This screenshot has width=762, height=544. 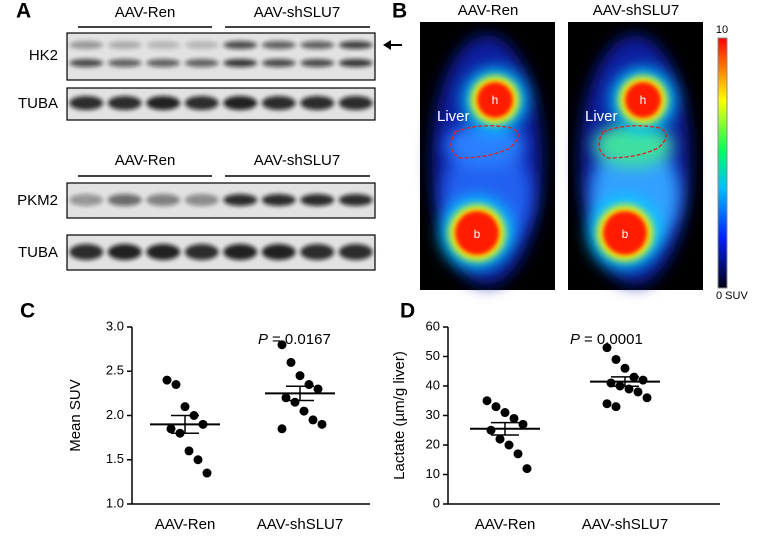 What do you see at coordinates (575, 339) in the screenshot?
I see `annotation-p: P` at bounding box center [575, 339].